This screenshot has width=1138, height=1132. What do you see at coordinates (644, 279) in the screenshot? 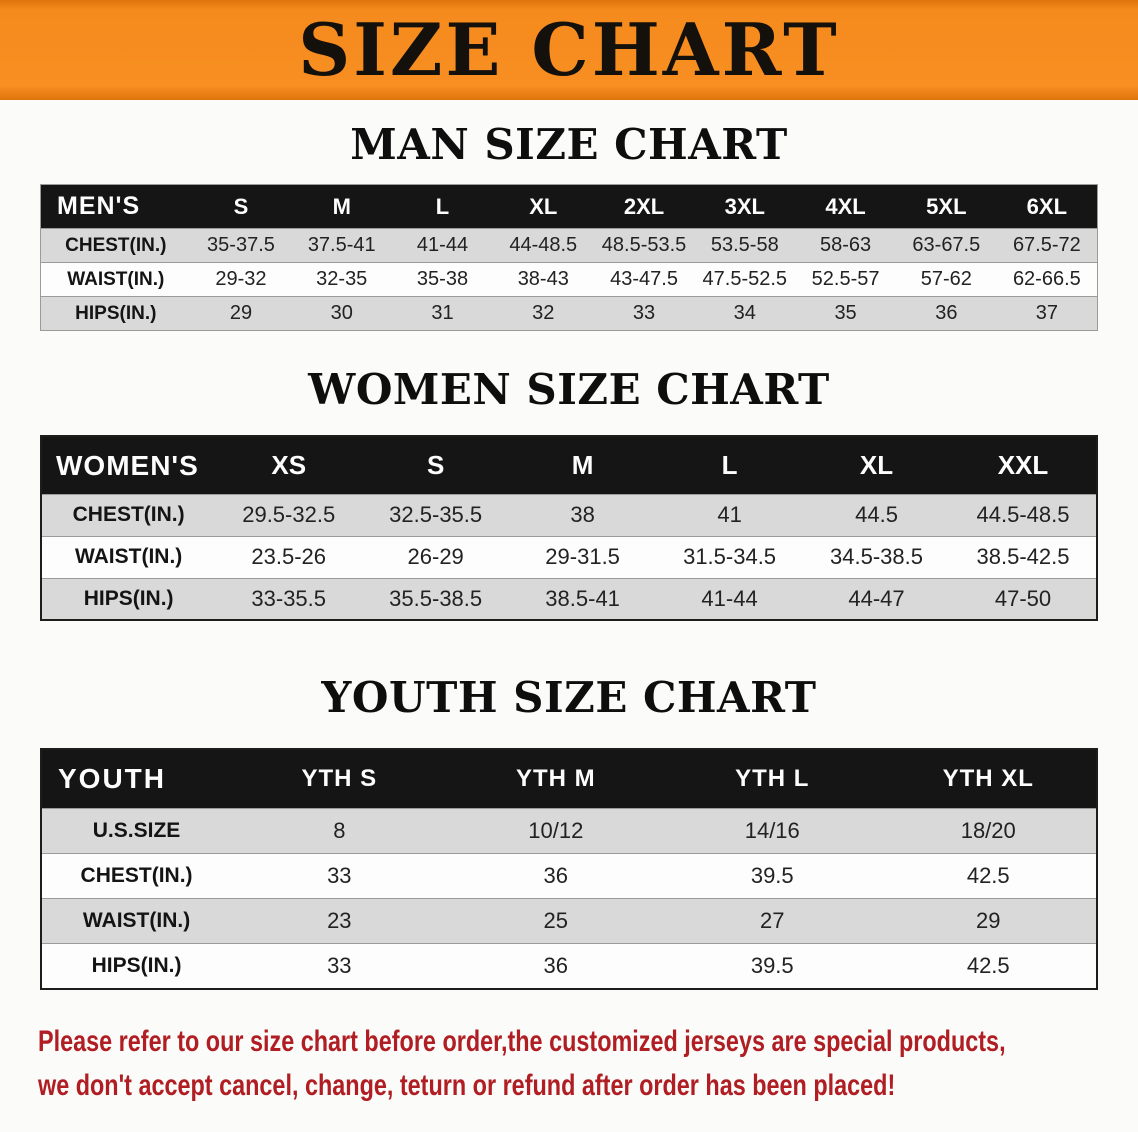
I see `size-value-cell: 43-47.5` at bounding box center [644, 279].